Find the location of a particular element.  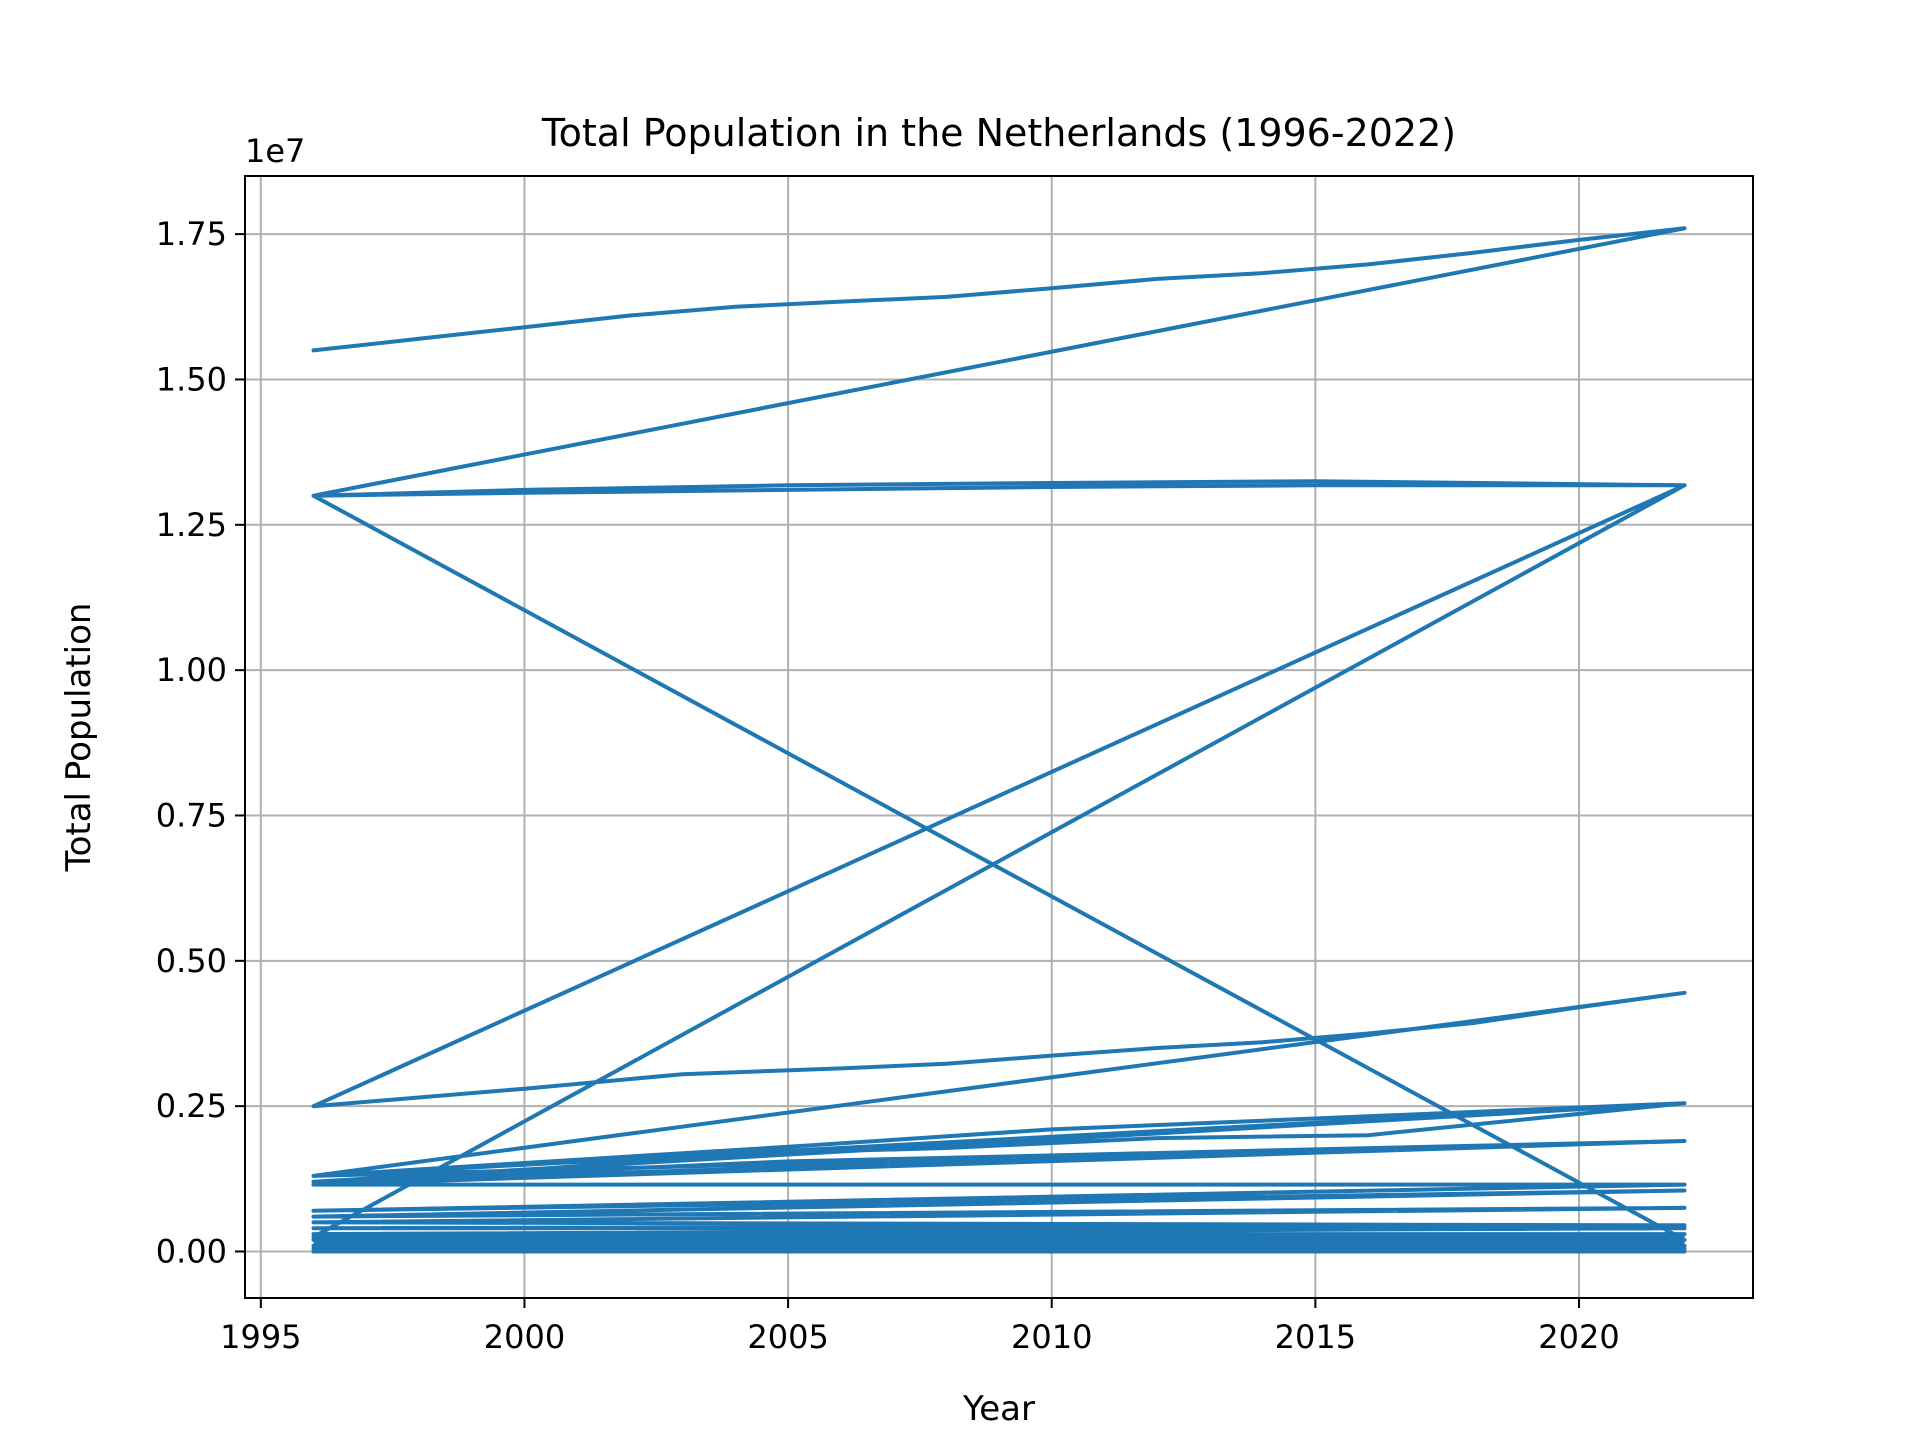

y-tick-label: 1.25 is located at coordinates (191, 525).